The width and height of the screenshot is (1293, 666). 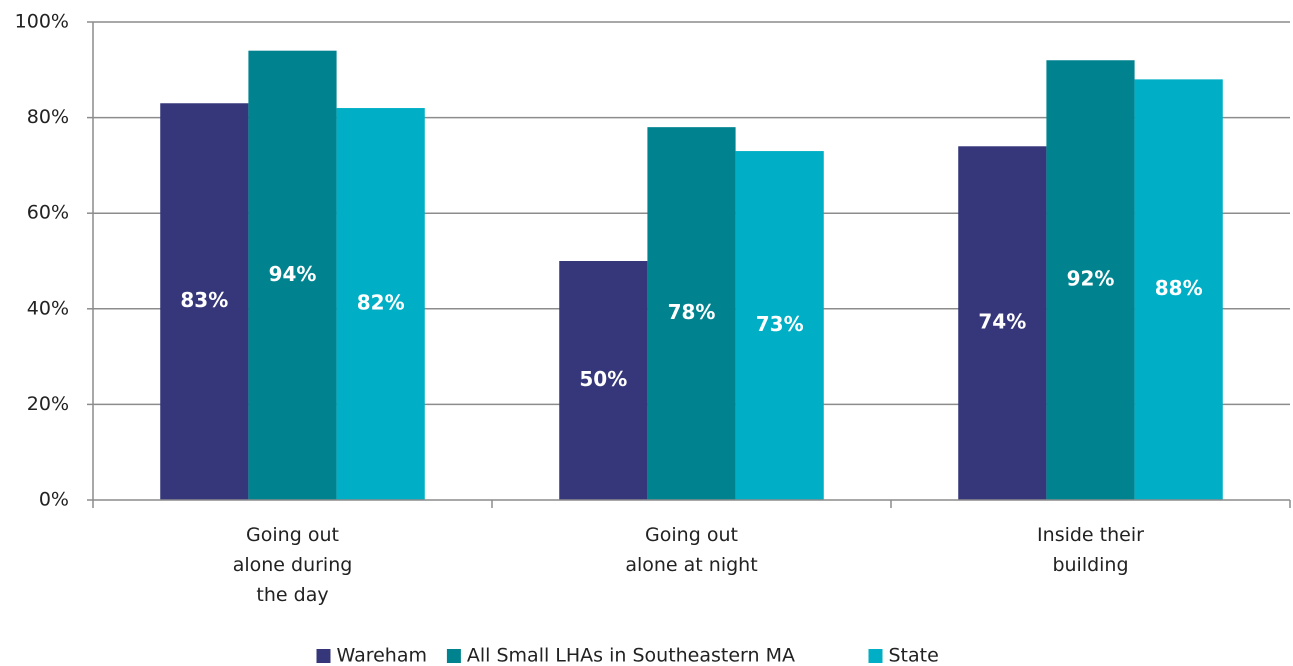 I want to click on legend-label: State, so click(x=914, y=655).